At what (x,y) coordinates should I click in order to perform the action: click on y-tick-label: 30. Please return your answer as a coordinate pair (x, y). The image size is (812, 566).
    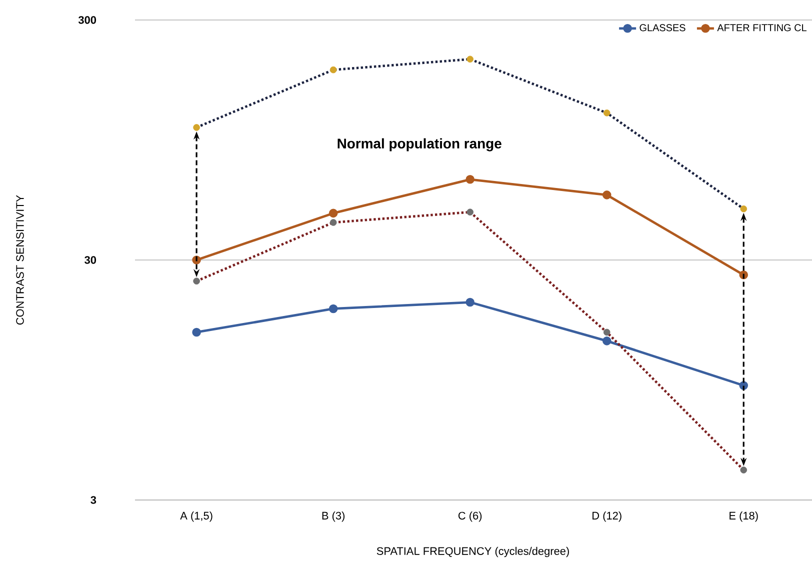
    Looking at the image, I should click on (90, 260).